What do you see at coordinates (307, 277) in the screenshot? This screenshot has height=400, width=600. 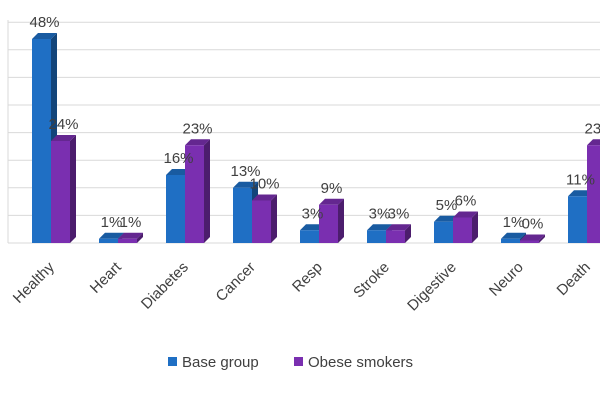 I see `x-tick-label-resp: Resp` at bounding box center [307, 277].